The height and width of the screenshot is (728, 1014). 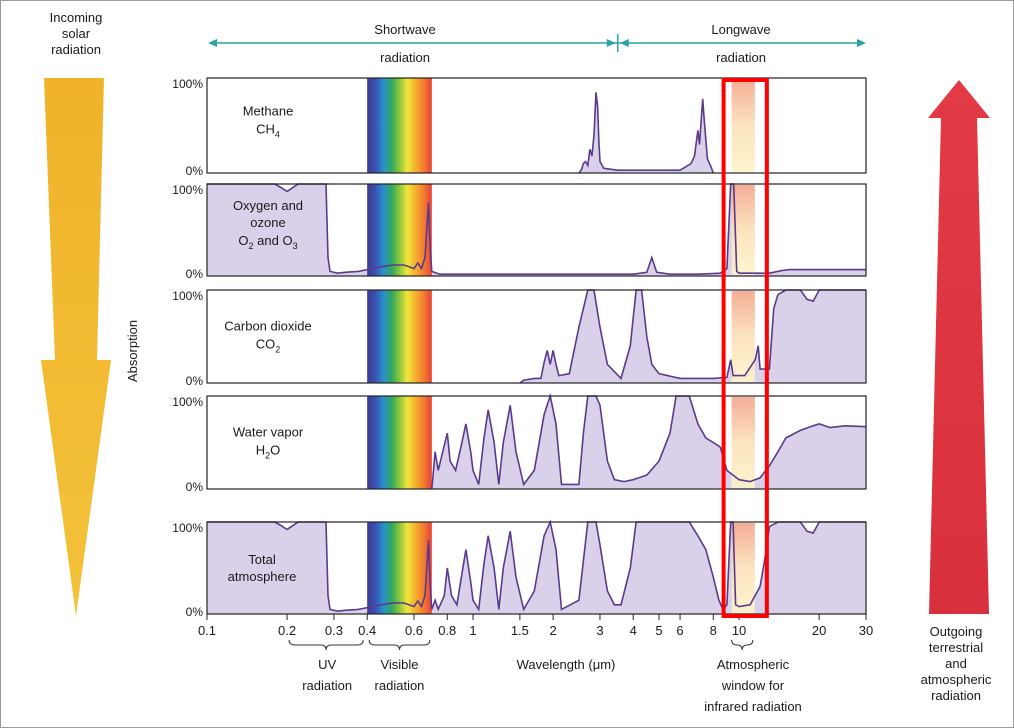 What do you see at coordinates (76, 49) in the screenshot?
I see `incoming-label-line3: radiation` at bounding box center [76, 49].